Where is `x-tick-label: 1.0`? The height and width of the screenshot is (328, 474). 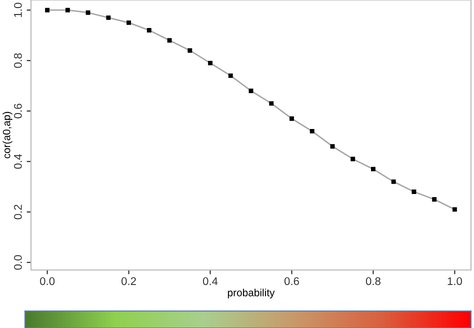
x-tick-label: 1.0 is located at coordinates (455, 281).